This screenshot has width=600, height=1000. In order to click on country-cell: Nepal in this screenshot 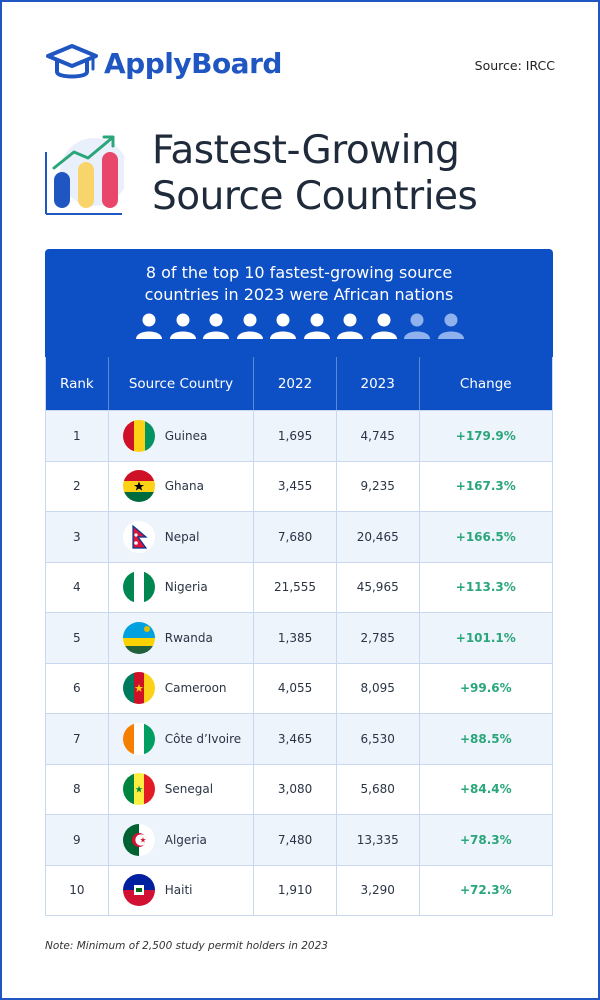, I will do `click(182, 537)`.